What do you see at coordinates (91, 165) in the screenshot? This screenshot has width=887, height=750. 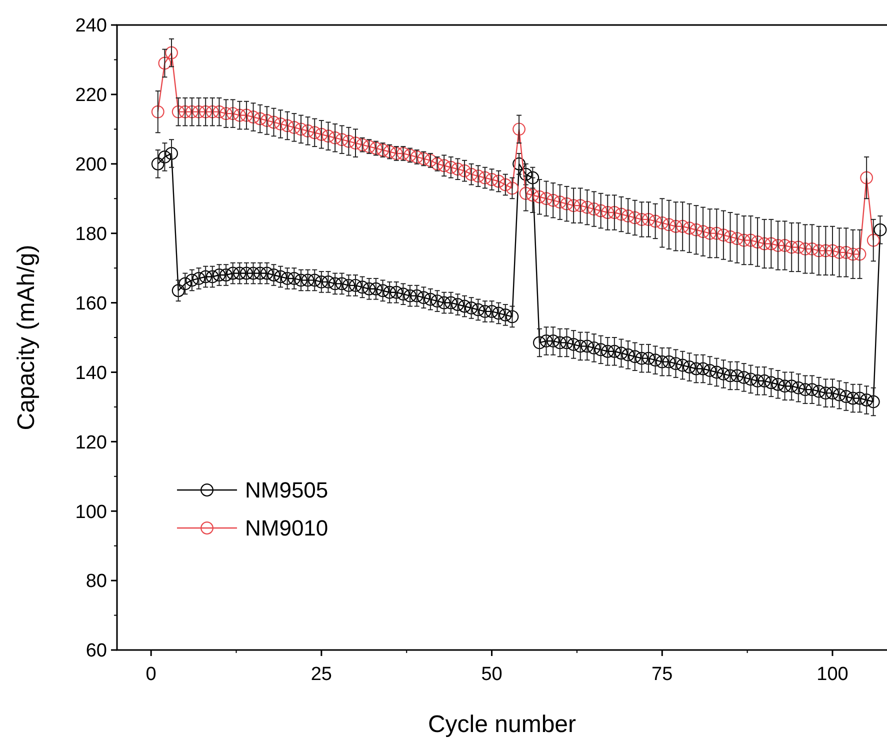 I see `y-tick-label: 200` at bounding box center [91, 165].